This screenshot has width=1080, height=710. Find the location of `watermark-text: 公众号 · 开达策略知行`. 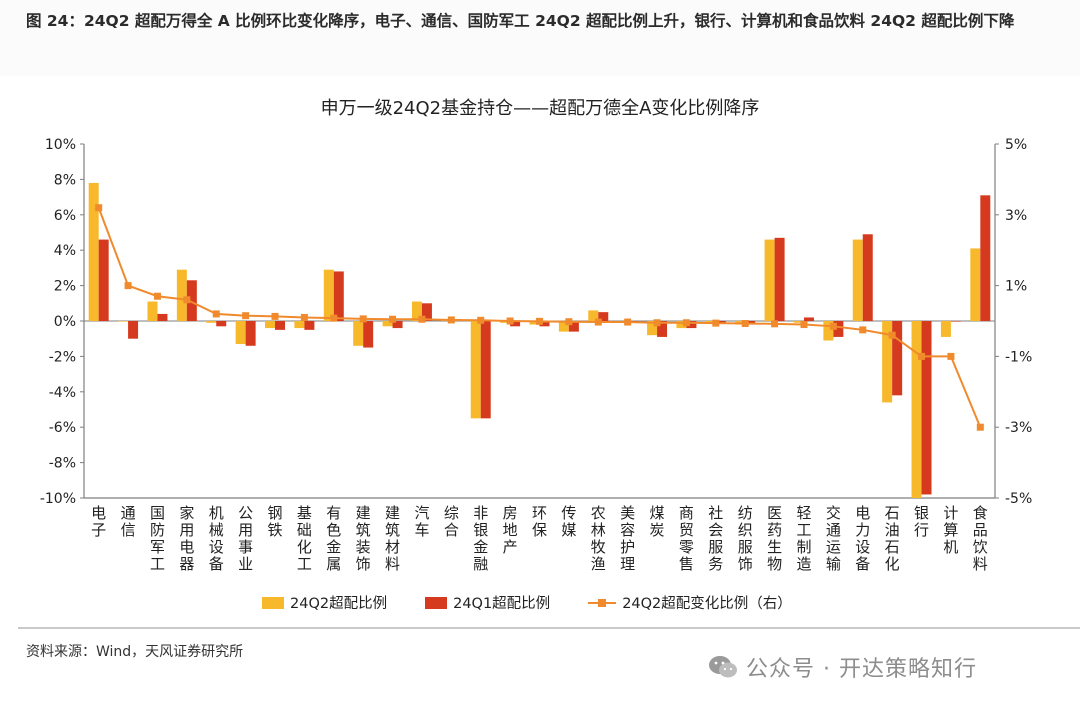

watermark-text: 公众号 · 开达策略知行 is located at coordinates (861, 669).